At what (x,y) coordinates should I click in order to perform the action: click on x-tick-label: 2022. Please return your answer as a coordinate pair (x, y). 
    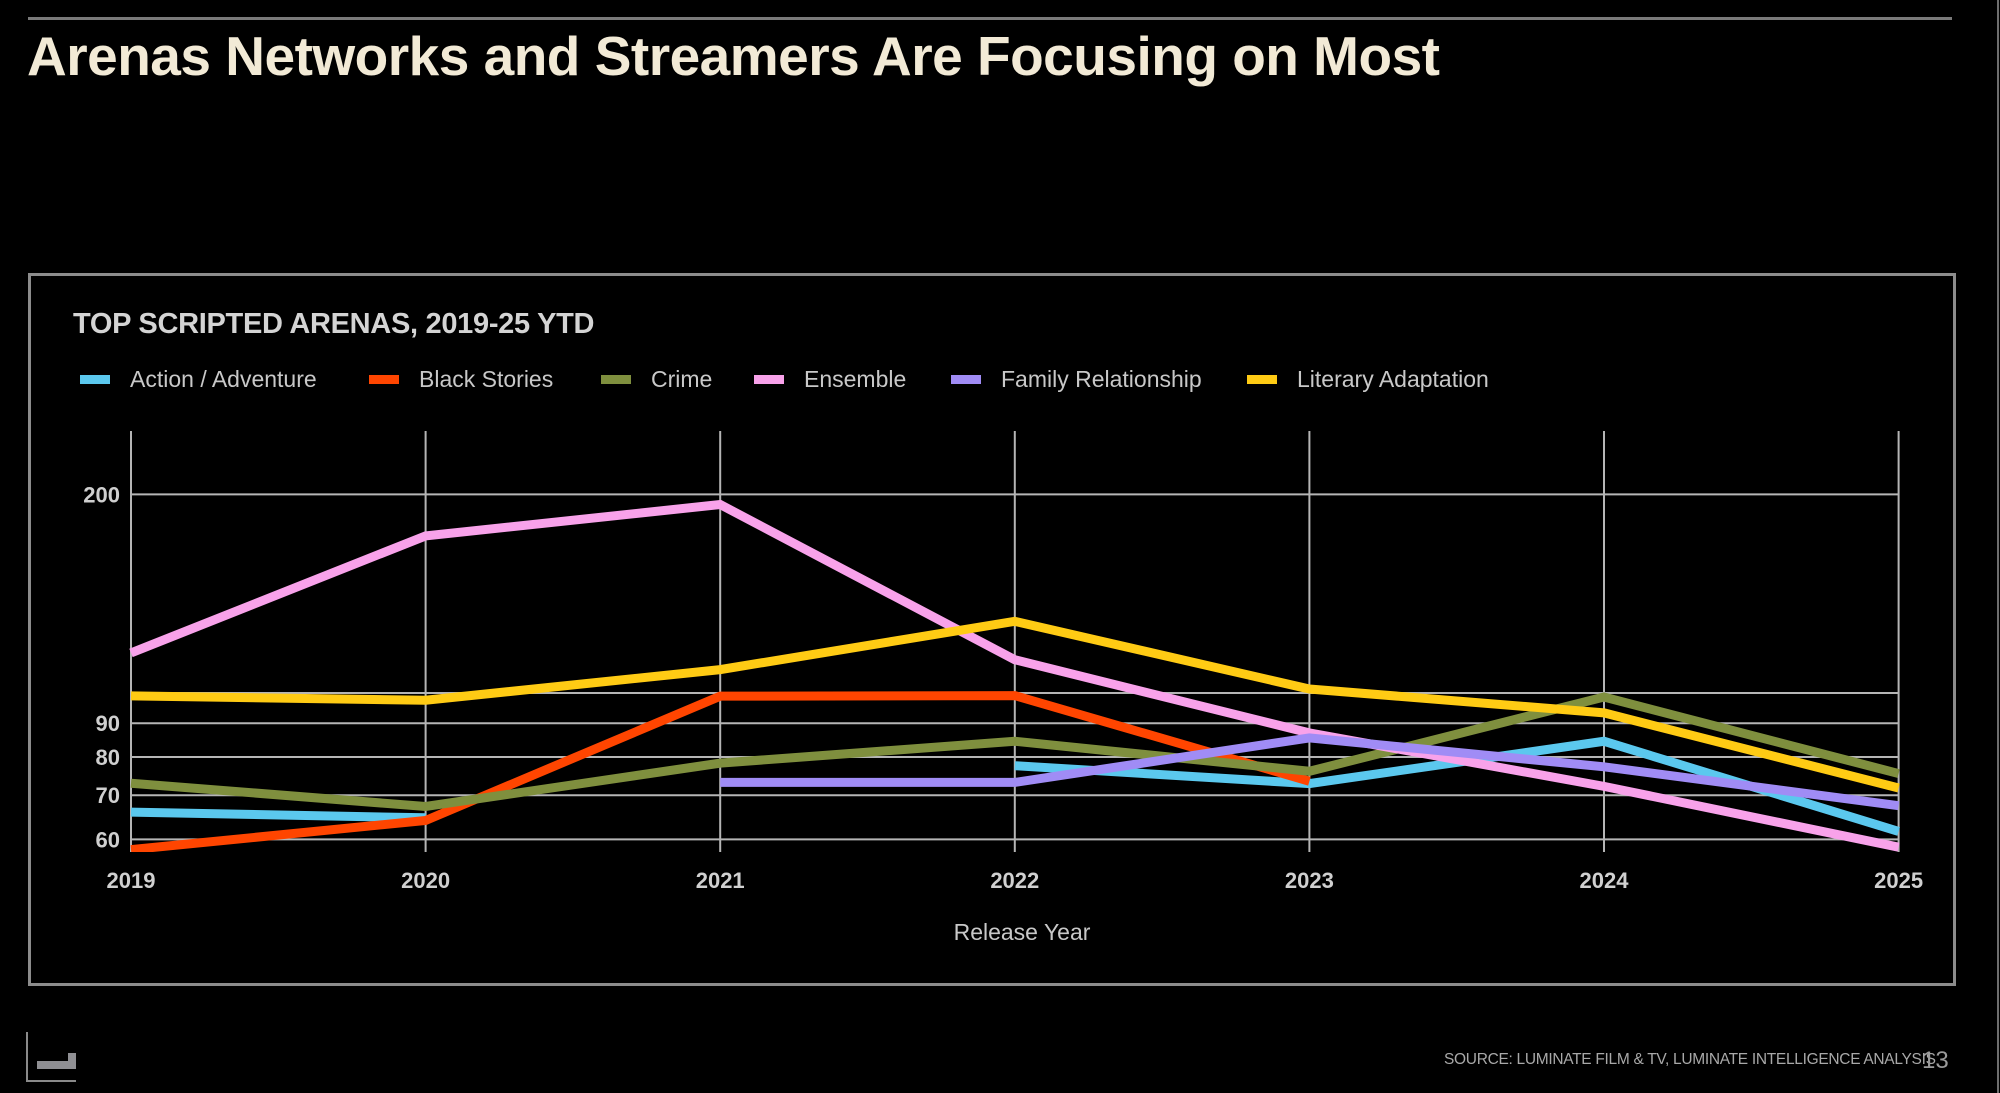
    Looking at the image, I should click on (1014, 880).